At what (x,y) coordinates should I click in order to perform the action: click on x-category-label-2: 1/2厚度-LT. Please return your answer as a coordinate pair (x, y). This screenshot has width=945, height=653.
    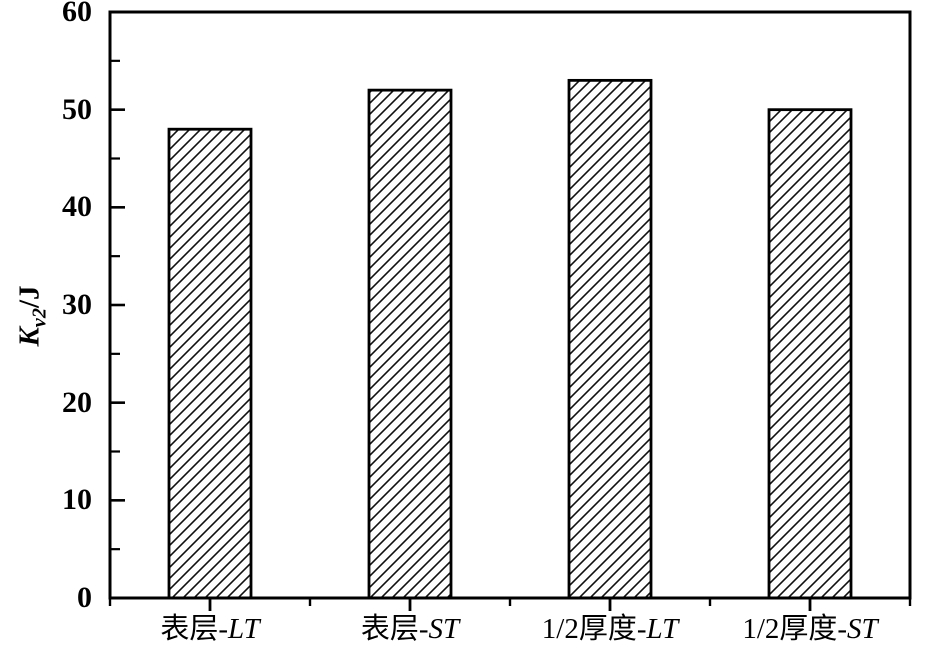
    Looking at the image, I should click on (610, 629).